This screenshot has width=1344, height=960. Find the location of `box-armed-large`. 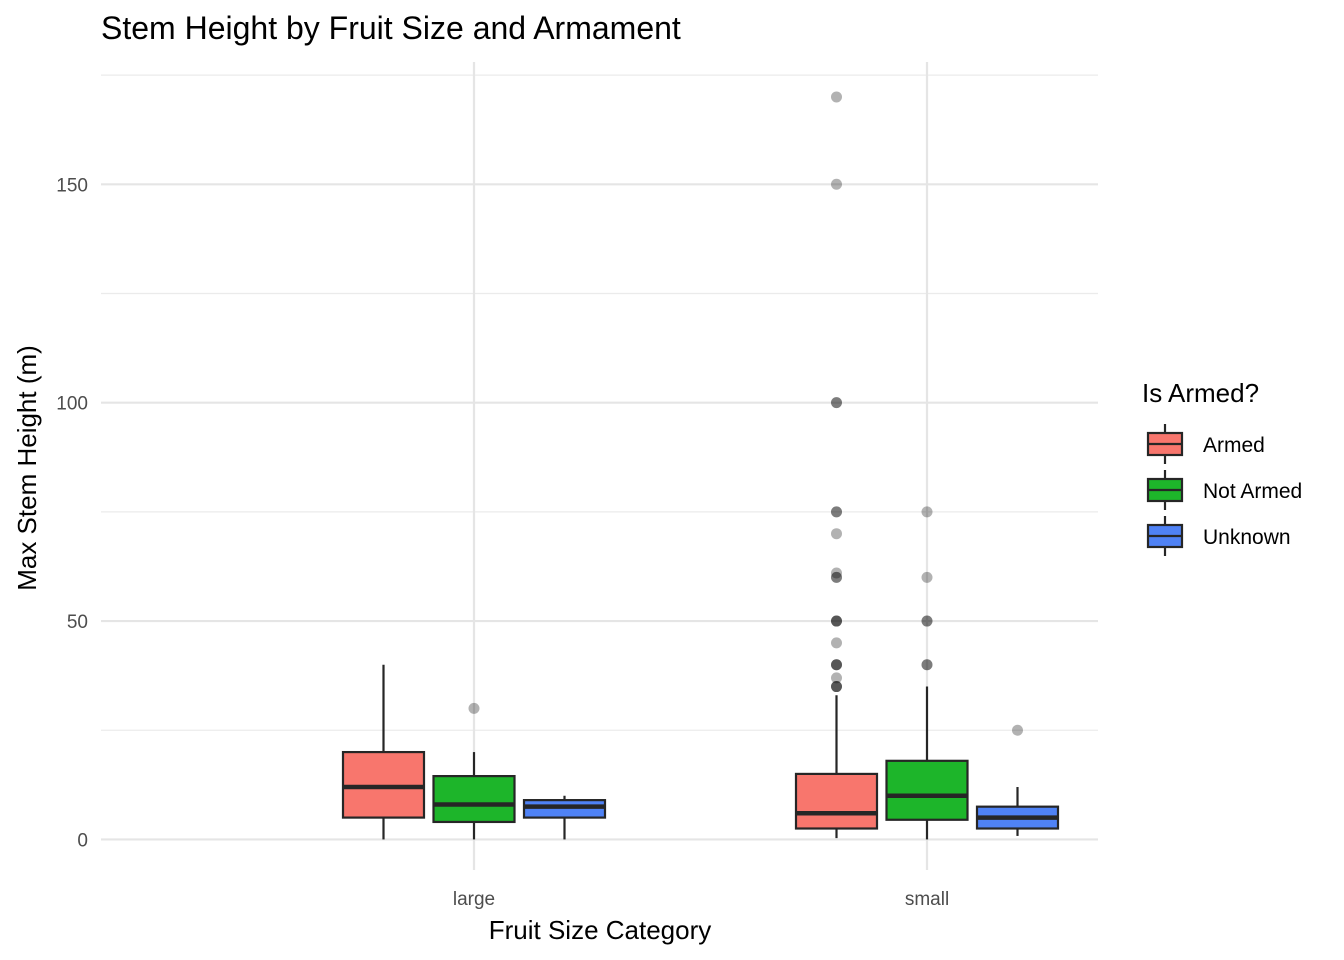

box-armed-large is located at coordinates (383, 752).